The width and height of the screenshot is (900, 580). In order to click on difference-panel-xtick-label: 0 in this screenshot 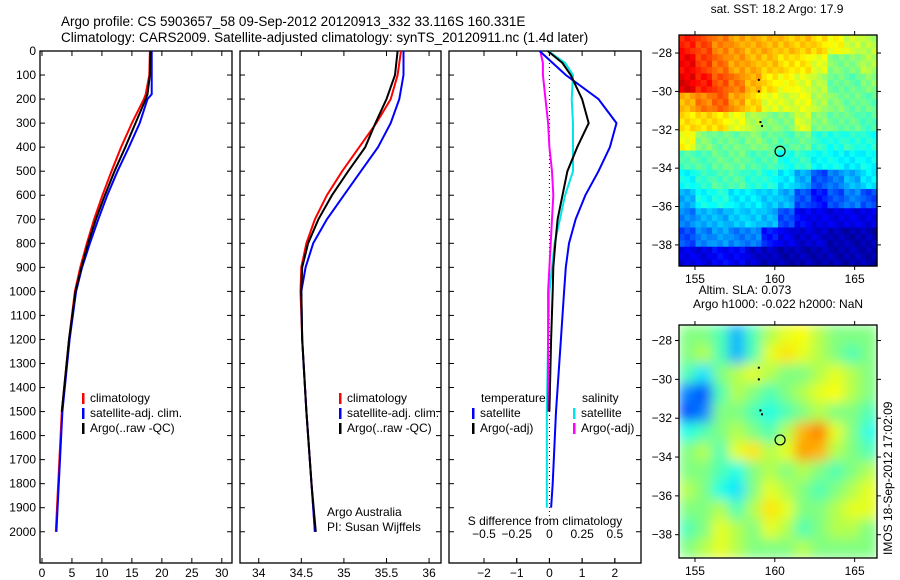, I will do `click(549, 573)`.